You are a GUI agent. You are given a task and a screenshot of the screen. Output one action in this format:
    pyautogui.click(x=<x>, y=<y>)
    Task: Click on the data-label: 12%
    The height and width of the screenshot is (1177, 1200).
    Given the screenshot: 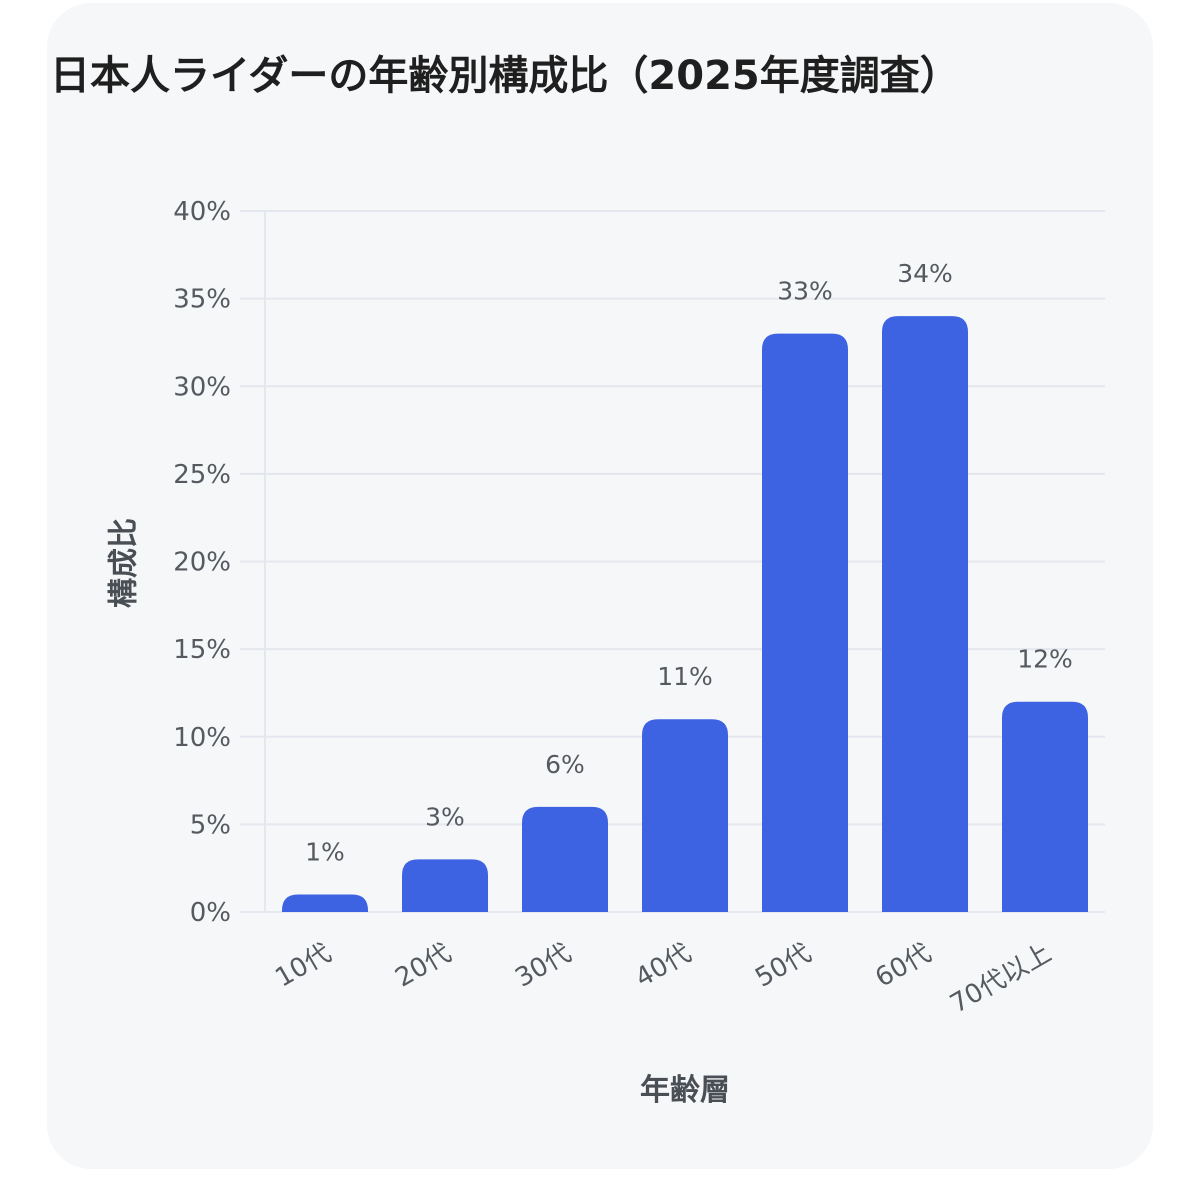 What is the action you would take?
    pyautogui.click(x=1045, y=659)
    